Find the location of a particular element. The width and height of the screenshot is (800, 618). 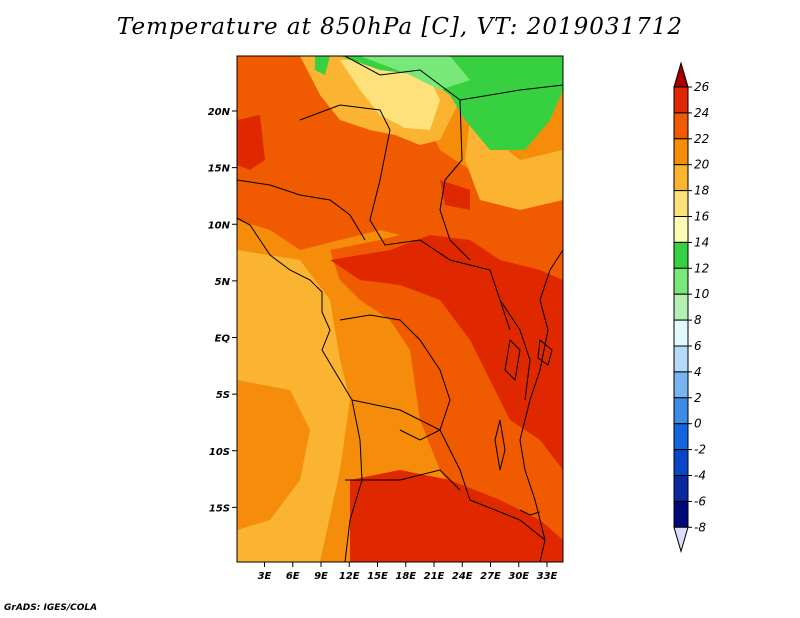

coastline-east is located at coordinates (541, 405).